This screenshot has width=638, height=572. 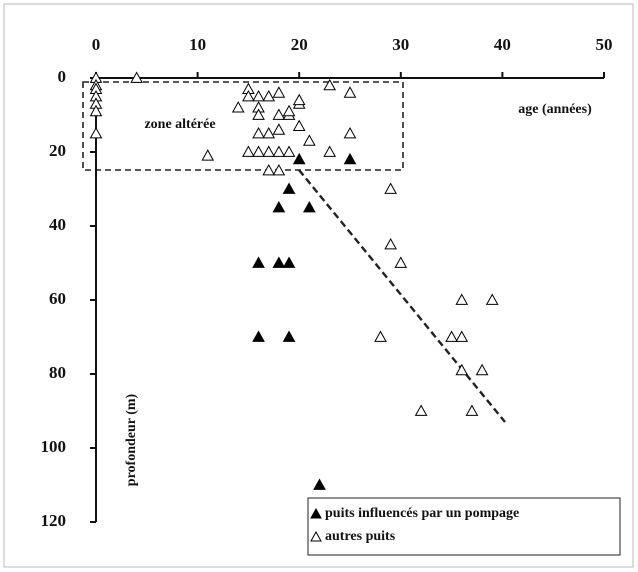 What do you see at coordinates (299, 44) in the screenshot?
I see `x-tick-label: 20` at bounding box center [299, 44].